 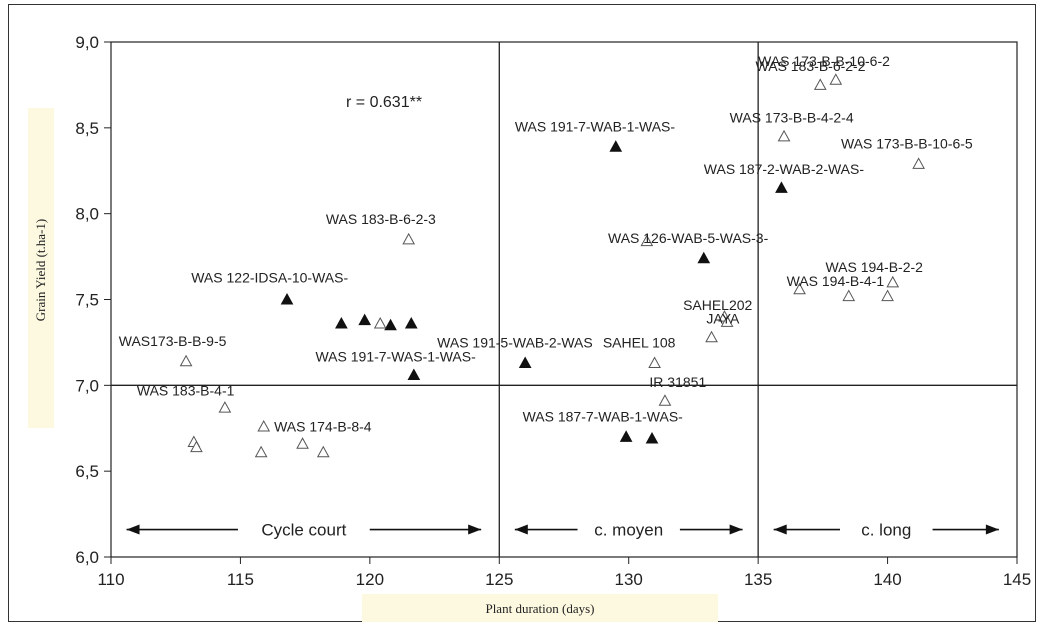 I want to click on point-label: WAS 173-B-B-10-6-2, so click(x=824, y=61).